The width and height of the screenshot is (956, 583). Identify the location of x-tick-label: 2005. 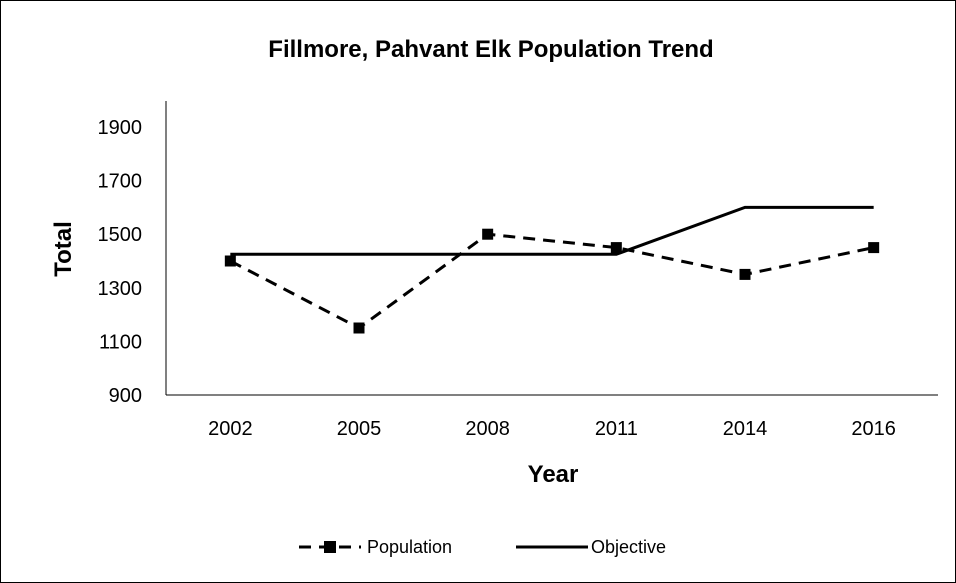
(359, 429).